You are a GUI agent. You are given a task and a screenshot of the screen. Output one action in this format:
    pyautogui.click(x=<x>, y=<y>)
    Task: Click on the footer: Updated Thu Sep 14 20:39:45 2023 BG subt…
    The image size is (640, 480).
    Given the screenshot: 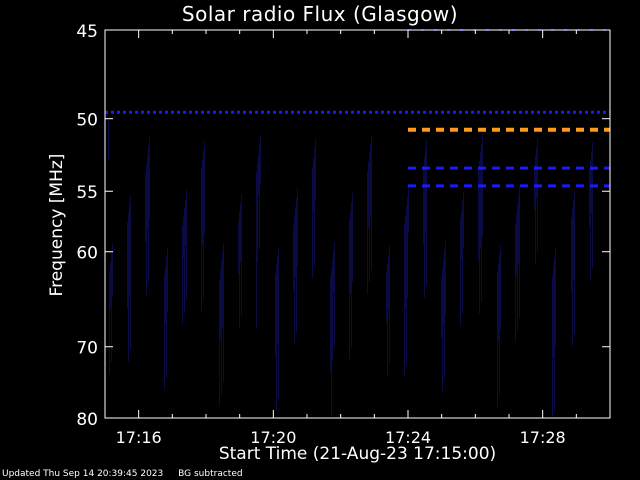 What is the action you would take?
    pyautogui.click(x=128, y=474)
    